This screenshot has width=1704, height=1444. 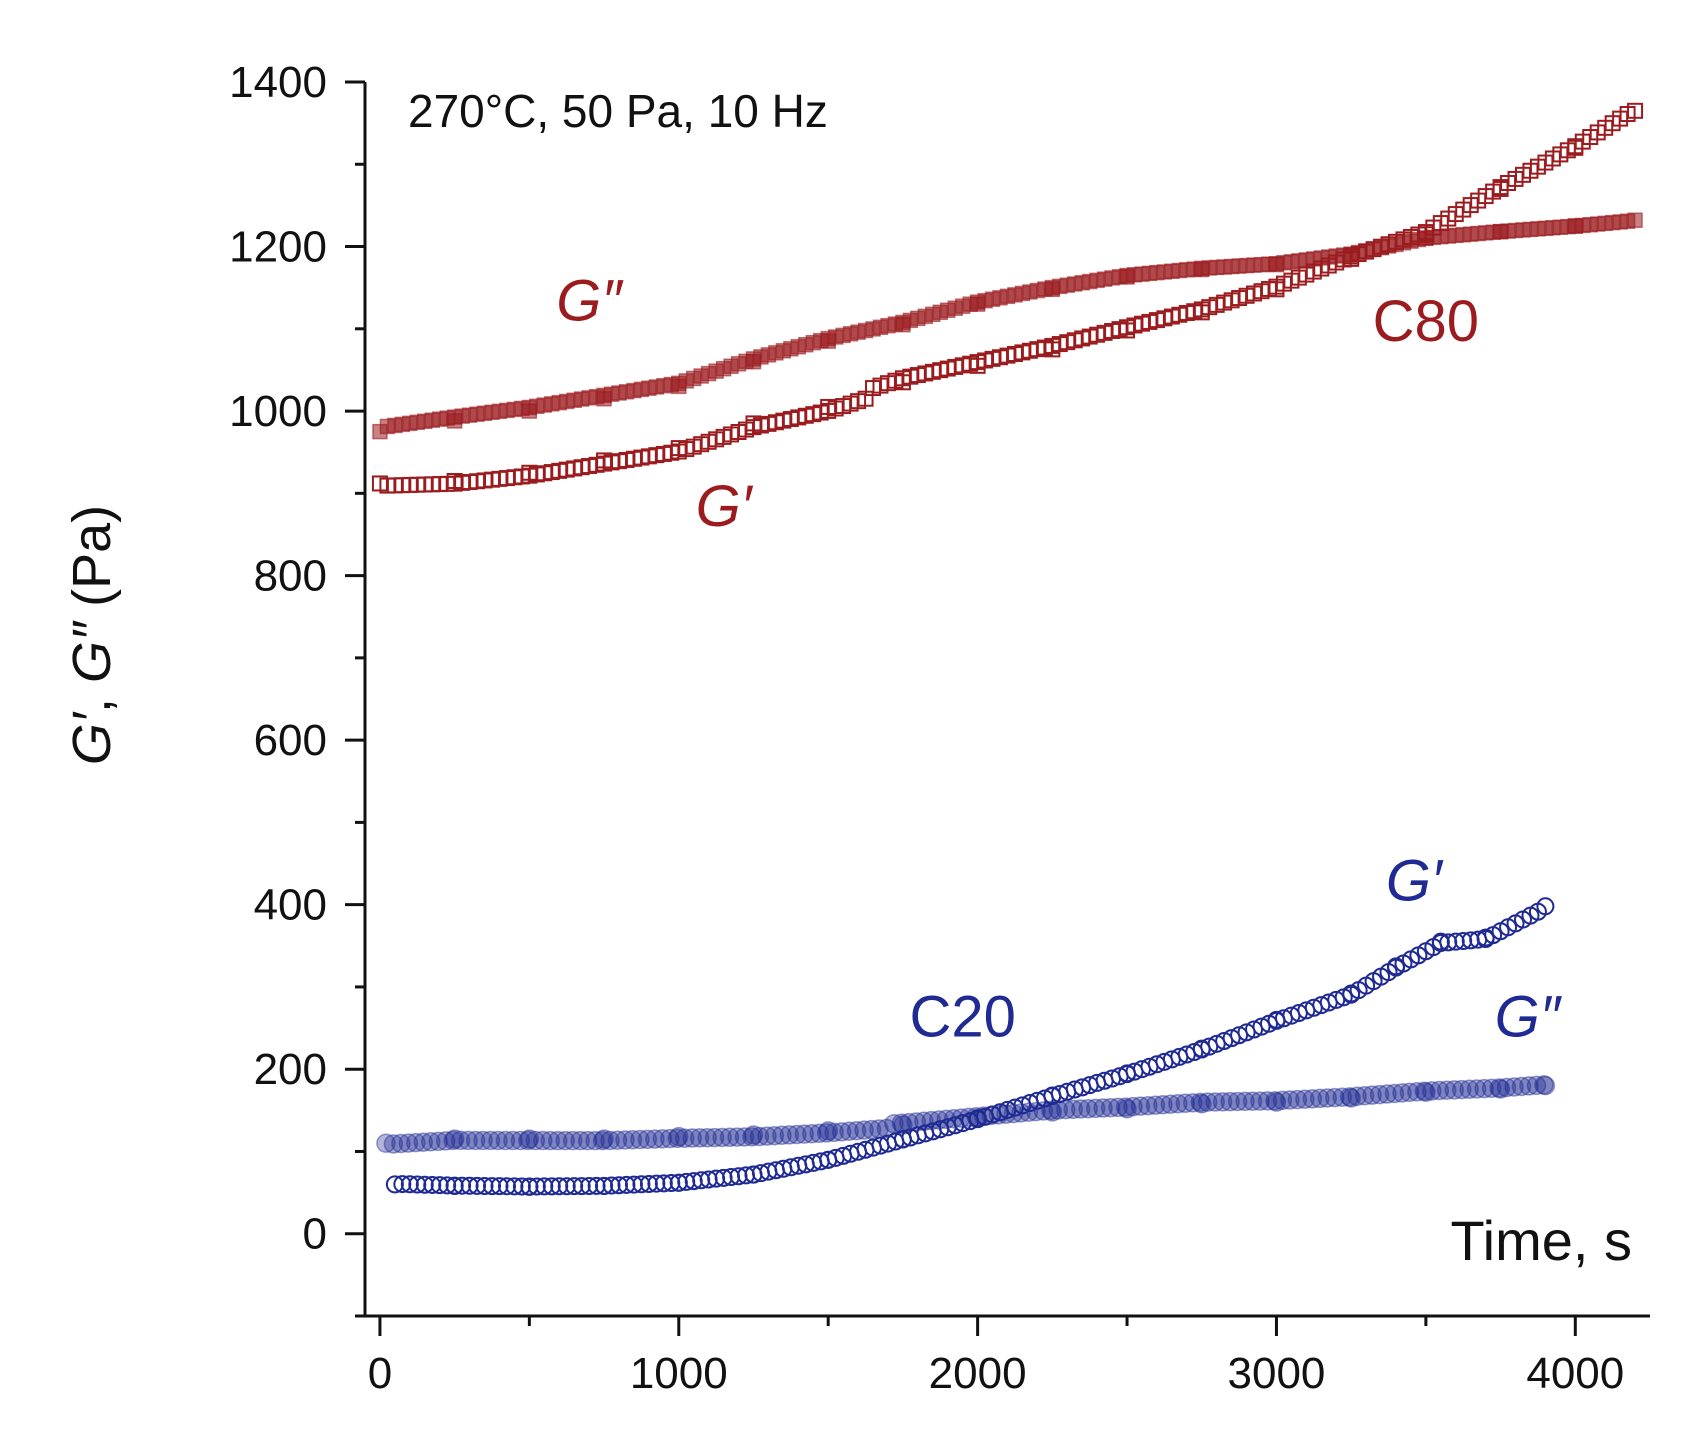 I want to click on y-tick-label: 800, so click(x=290, y=576).